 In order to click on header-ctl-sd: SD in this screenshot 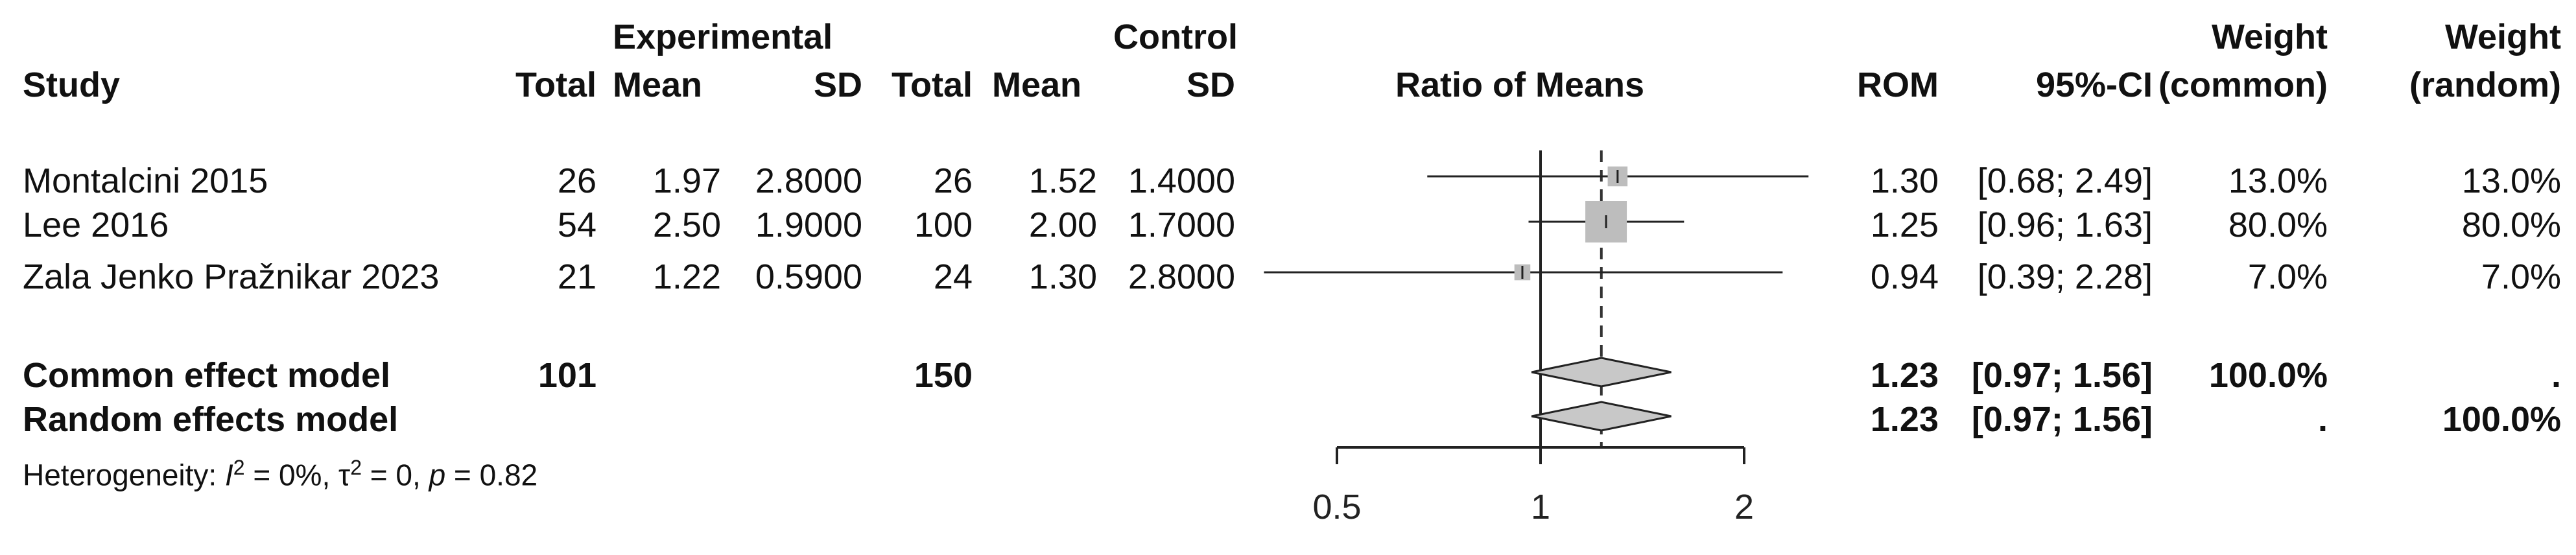, I will do `click(1211, 84)`.